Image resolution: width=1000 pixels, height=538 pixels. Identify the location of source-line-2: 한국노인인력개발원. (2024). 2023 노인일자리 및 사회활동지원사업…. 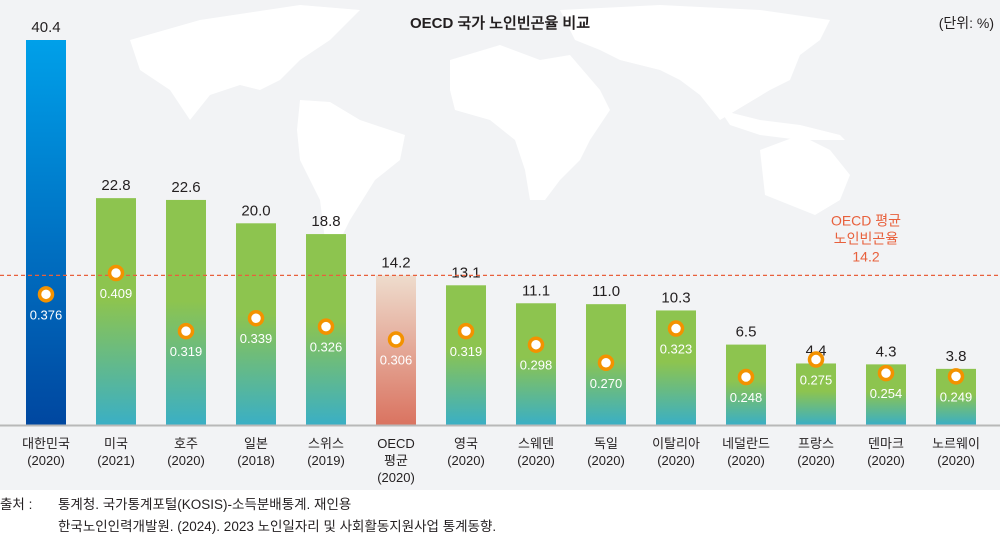
(277, 526).